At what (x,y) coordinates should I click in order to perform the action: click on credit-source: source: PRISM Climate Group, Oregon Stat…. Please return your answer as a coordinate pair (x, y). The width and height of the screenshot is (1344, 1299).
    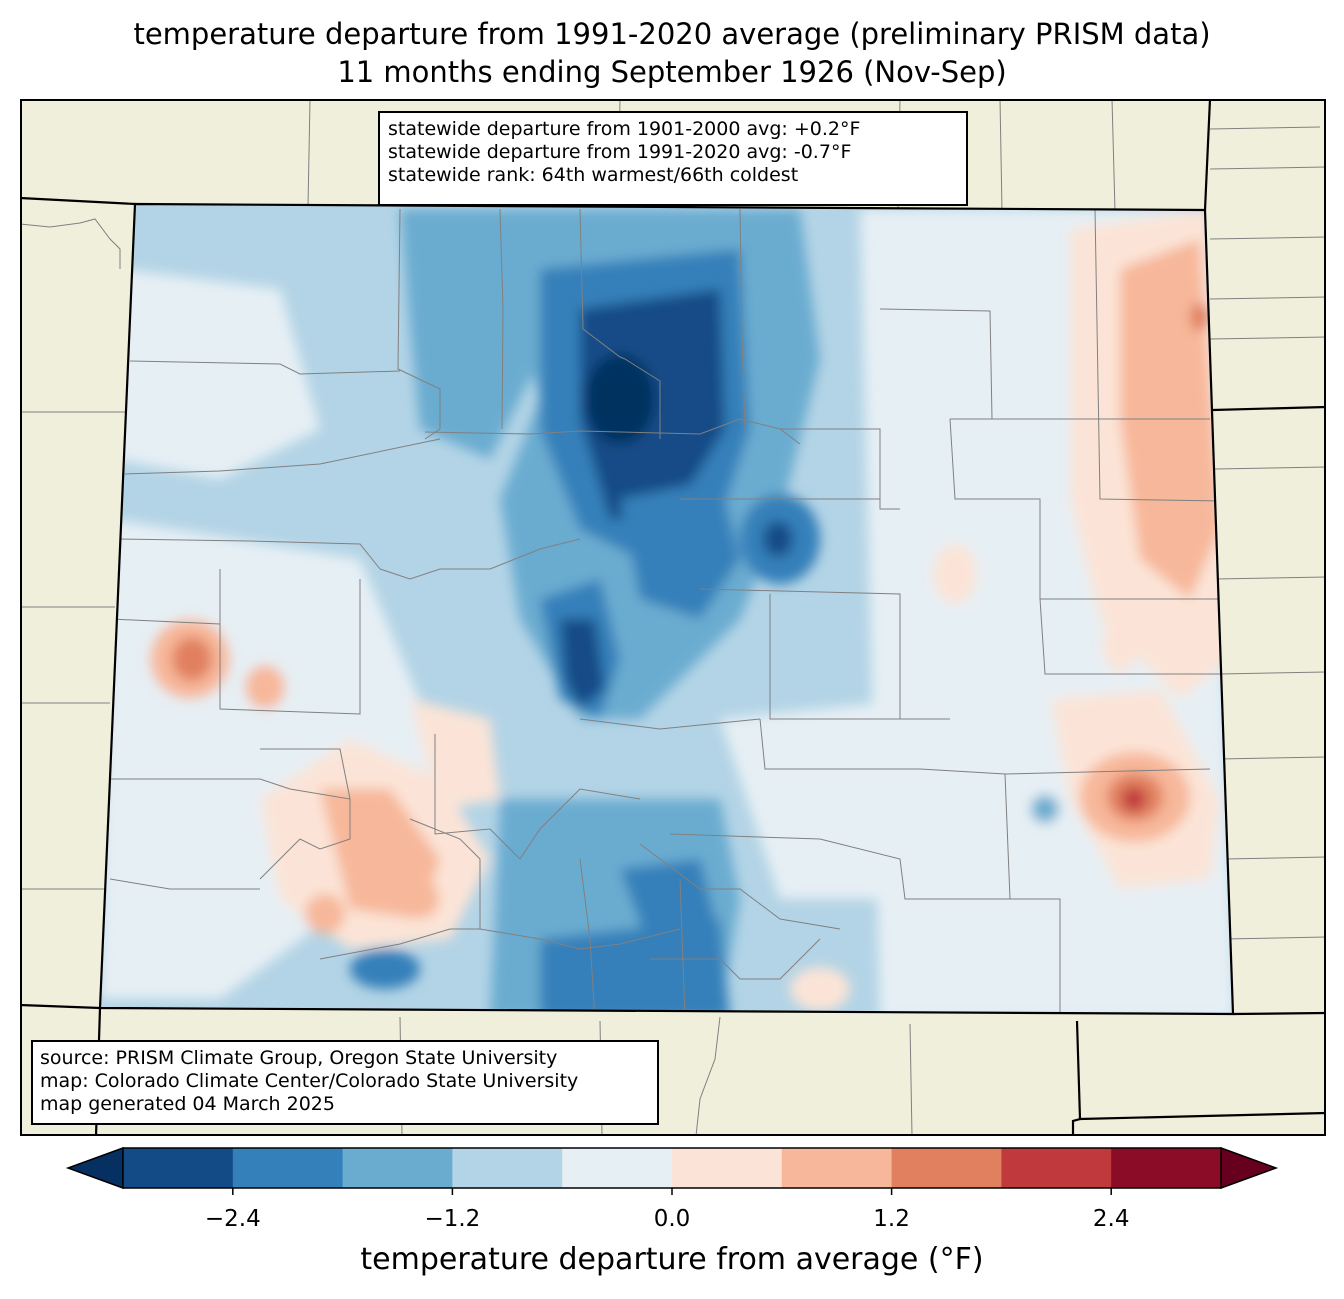
    Looking at the image, I should click on (299, 1058).